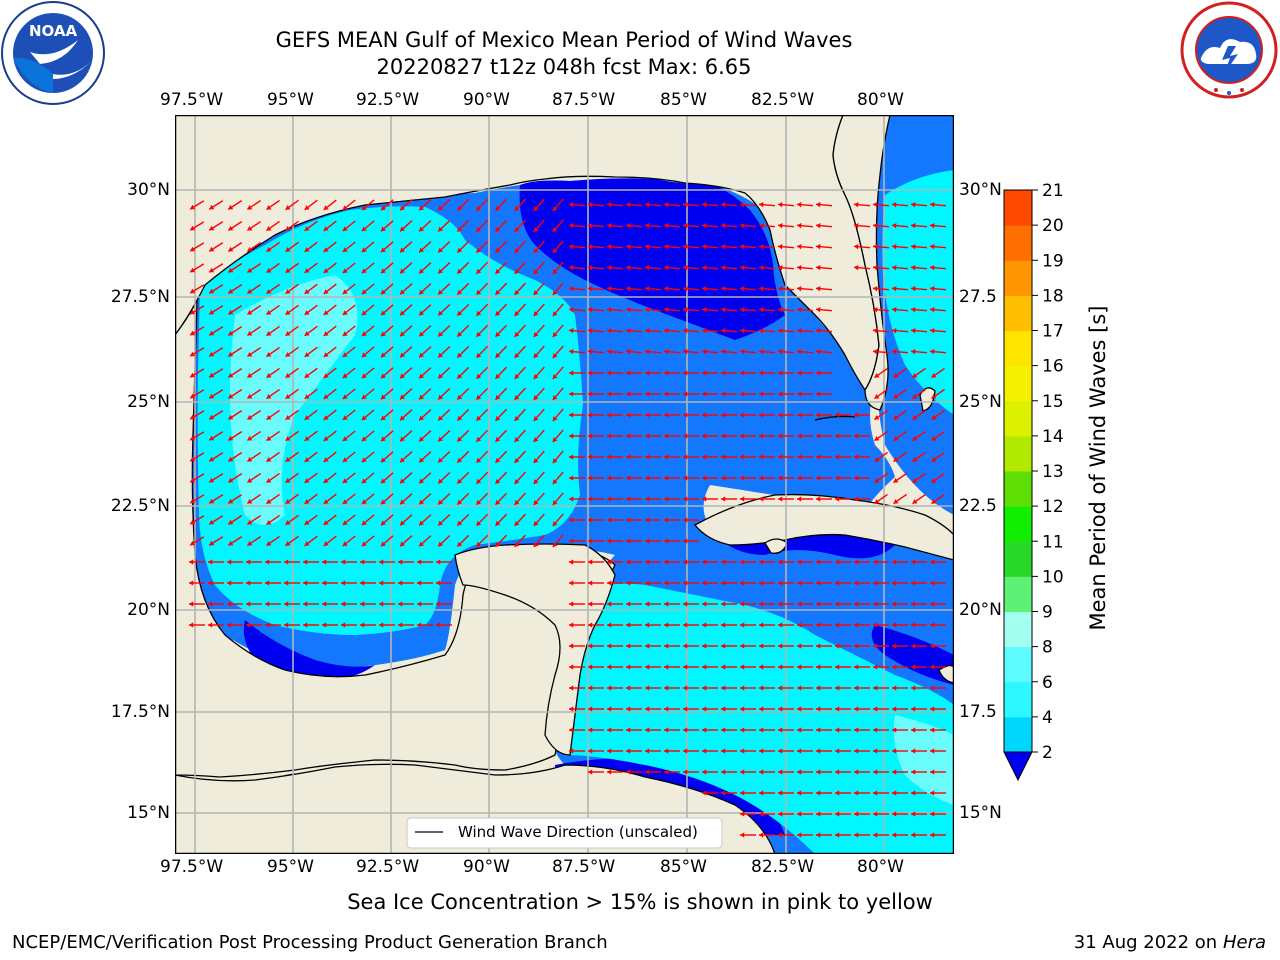 The width and height of the screenshot is (1280, 960). I want to click on lat-label-left-27.5: 27.5°N, so click(140, 297).